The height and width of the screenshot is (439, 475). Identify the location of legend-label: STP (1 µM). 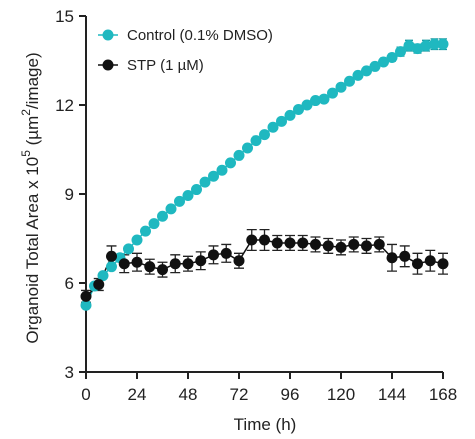
(165, 65).